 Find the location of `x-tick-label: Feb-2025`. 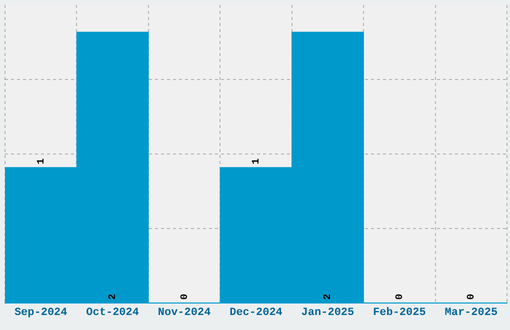

x-tick-label: Feb-2025 is located at coordinates (399, 313).